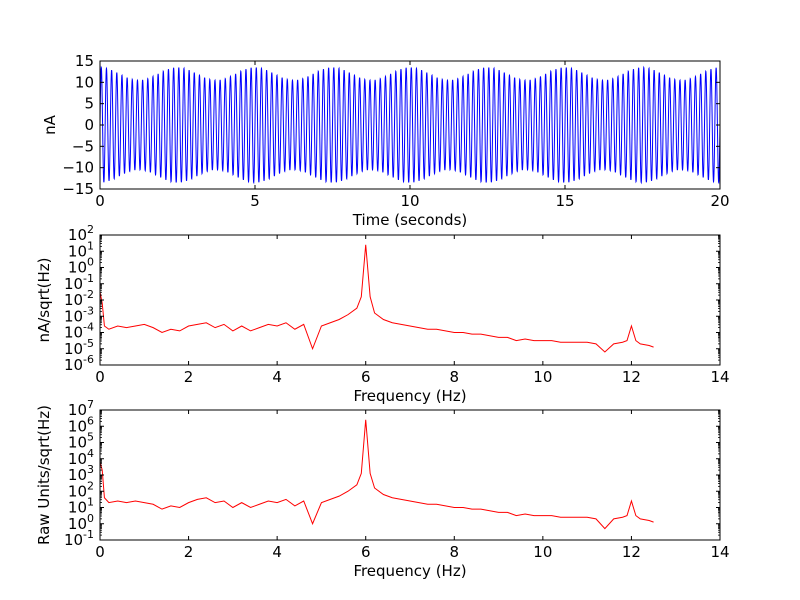 The height and width of the screenshot is (600, 800). Describe the element at coordinates (44, 299) in the screenshot. I see `psd_na-y-axis-label: nA/sqrt(Hz)` at that location.